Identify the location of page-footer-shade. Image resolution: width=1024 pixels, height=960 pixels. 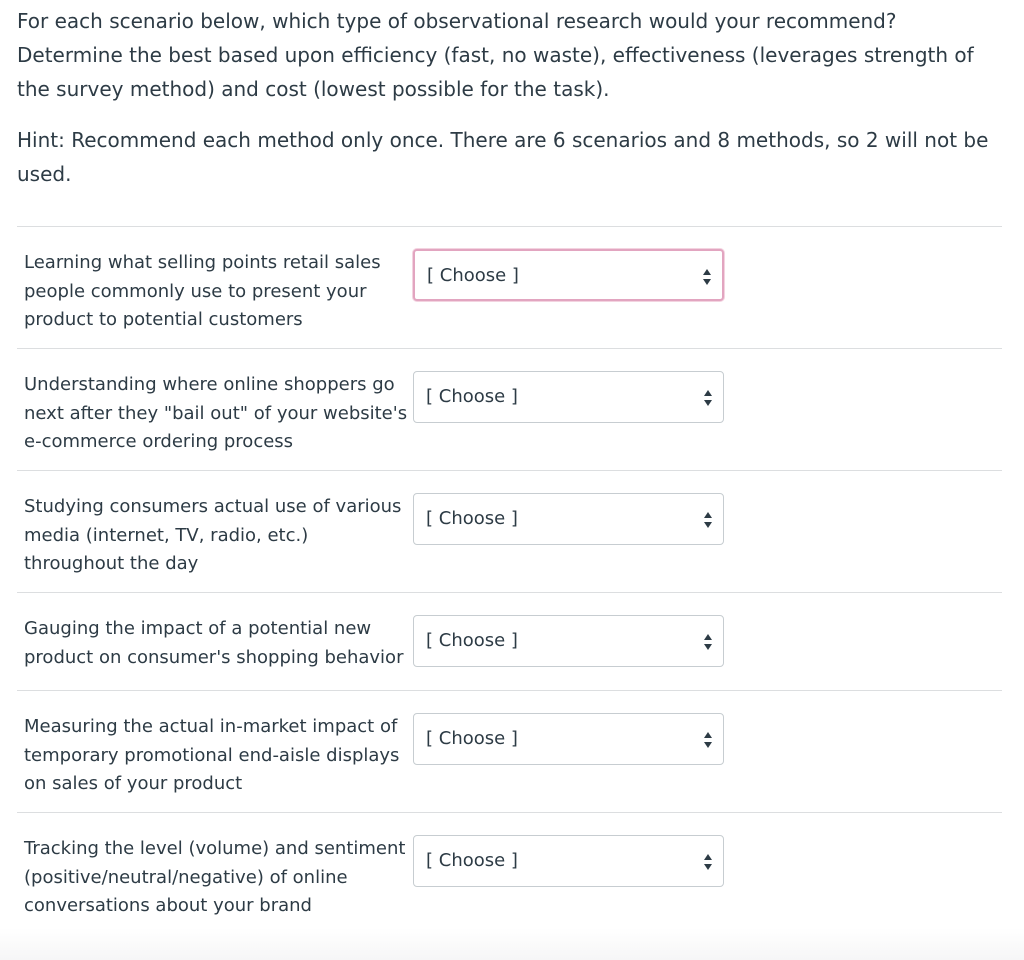
(512, 944).